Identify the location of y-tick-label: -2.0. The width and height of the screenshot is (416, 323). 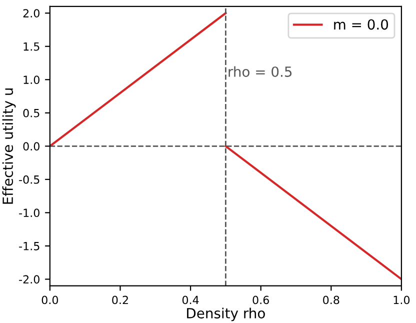
(29, 279).